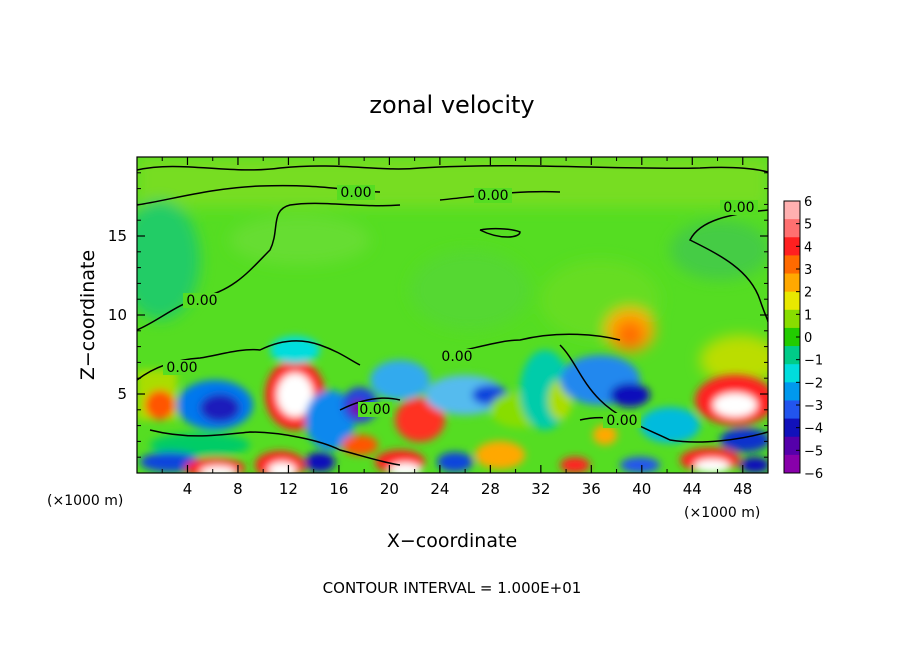  What do you see at coordinates (813, 361) in the screenshot?
I see `colorbar-tick-label: −1` at bounding box center [813, 361].